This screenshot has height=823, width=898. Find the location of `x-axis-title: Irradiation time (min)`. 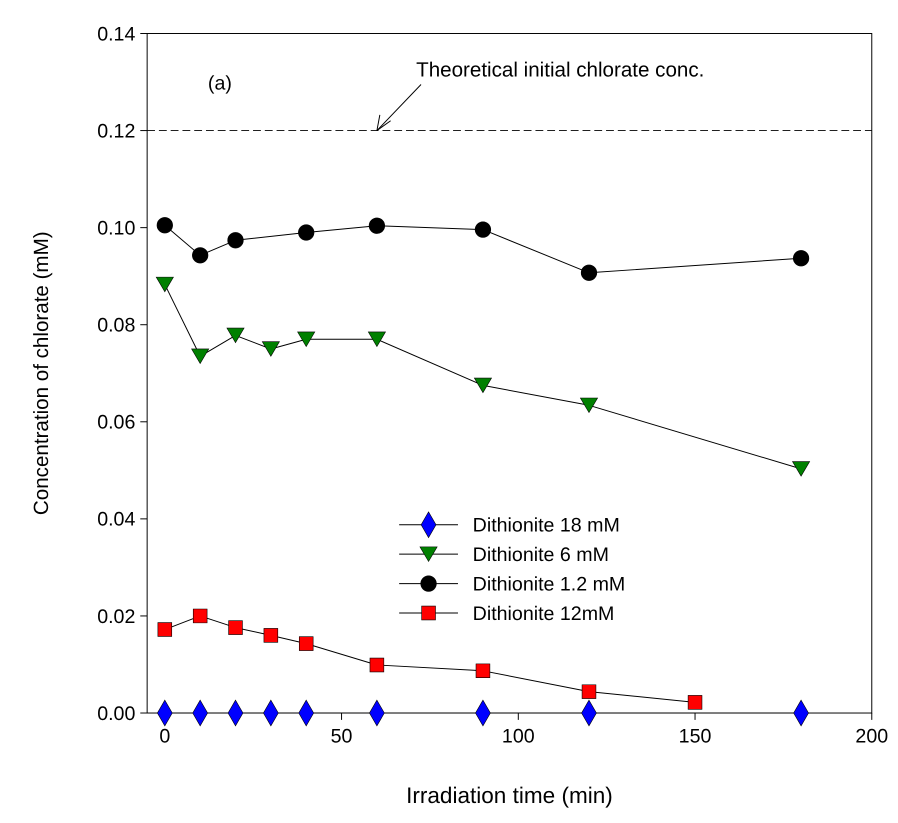

x-axis-title: Irradiation time (min) is located at coordinates (509, 795).